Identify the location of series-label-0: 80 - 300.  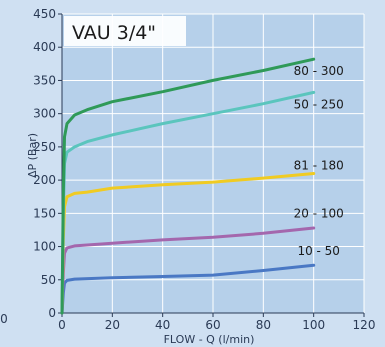
(319, 71).